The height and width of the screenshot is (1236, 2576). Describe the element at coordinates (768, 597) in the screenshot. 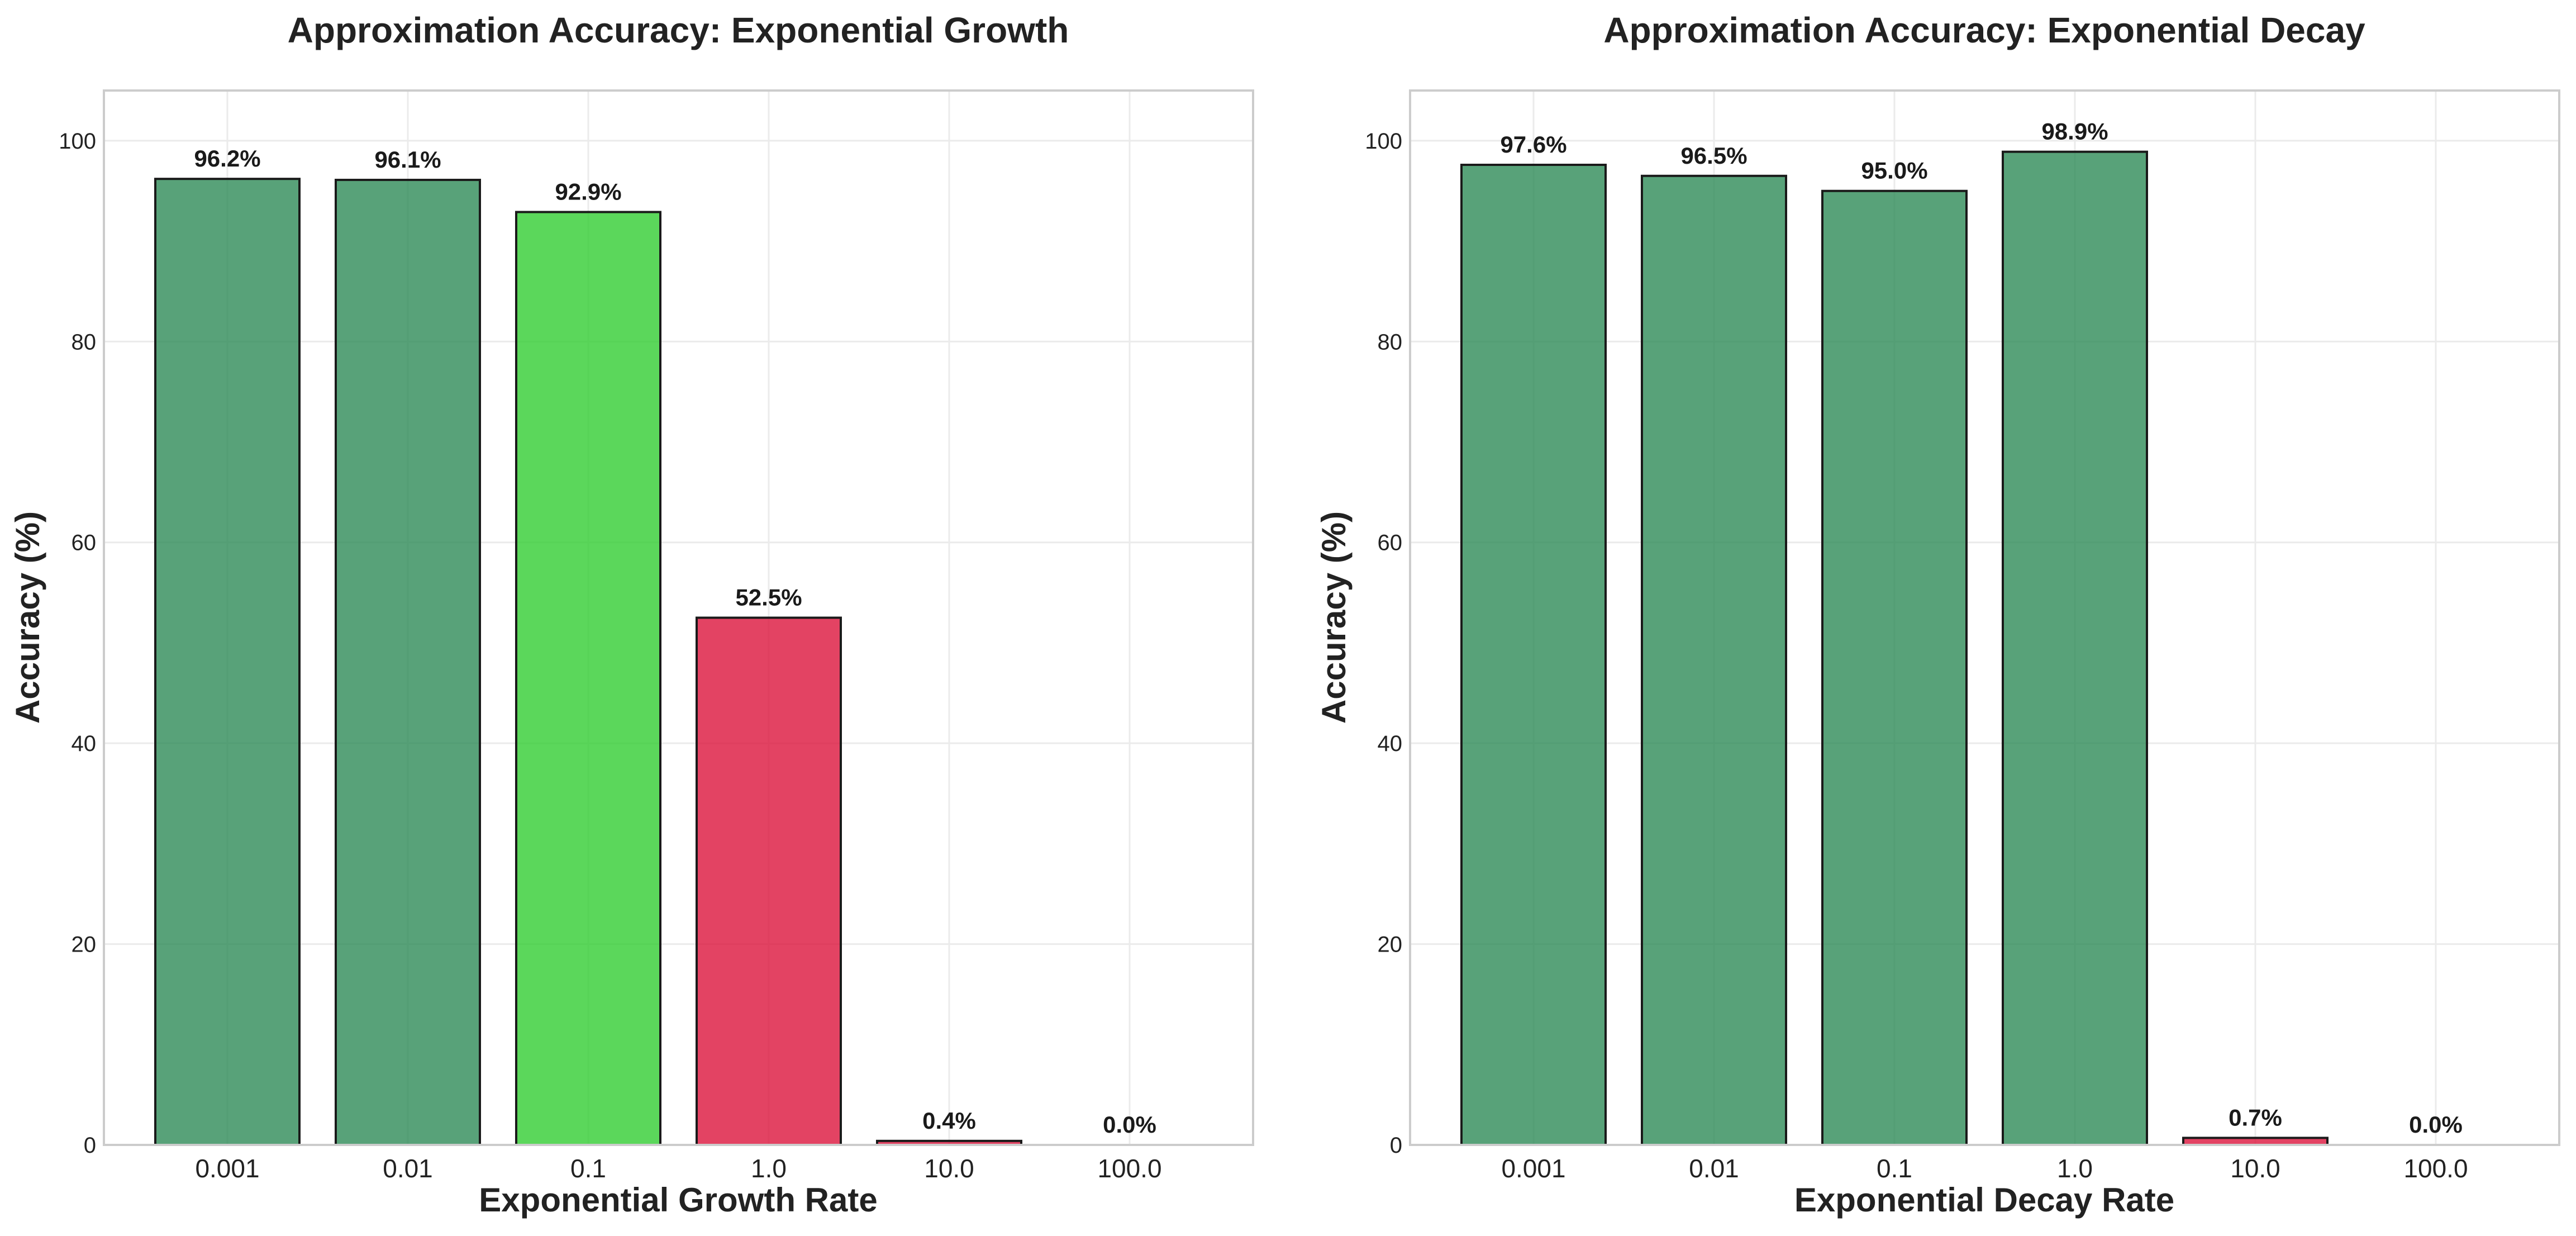

I see `growth-data-label-1.0: 52.5%` at that location.